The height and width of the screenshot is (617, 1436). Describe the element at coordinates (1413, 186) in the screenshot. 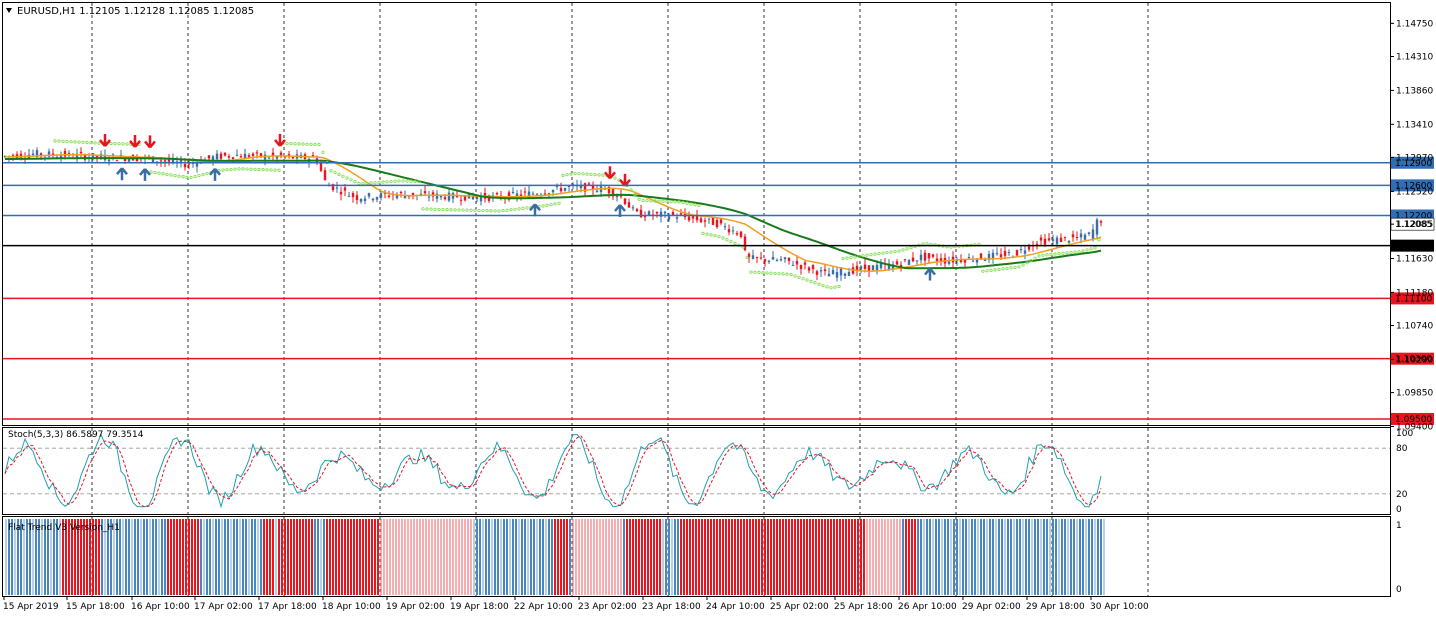

I see `level-label: 1.12600` at that location.